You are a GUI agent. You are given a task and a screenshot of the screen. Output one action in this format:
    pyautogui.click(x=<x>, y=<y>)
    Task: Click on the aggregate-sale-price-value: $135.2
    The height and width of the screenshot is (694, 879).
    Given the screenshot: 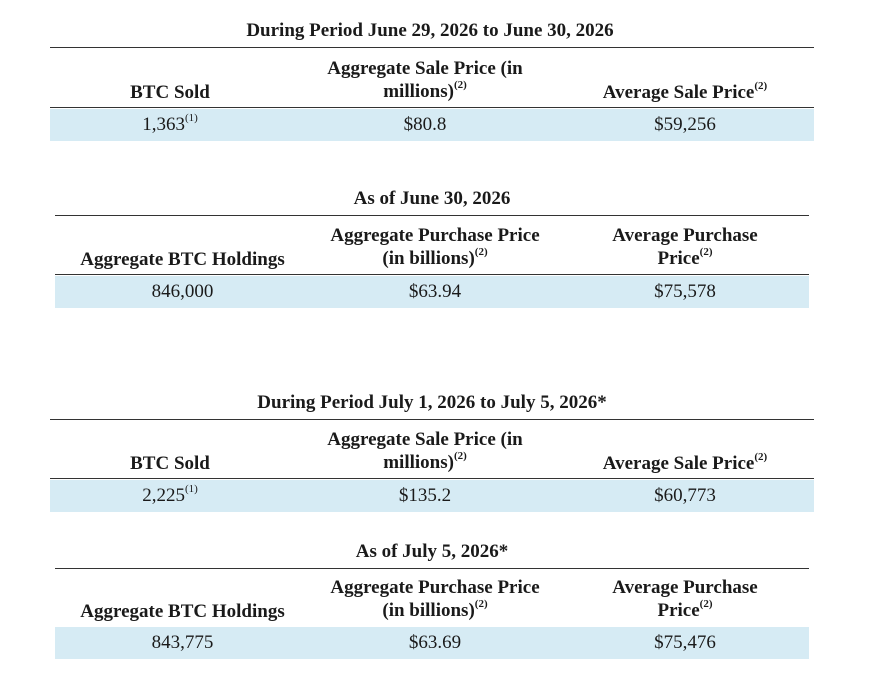 What is the action you would take?
    pyautogui.click(x=425, y=495)
    